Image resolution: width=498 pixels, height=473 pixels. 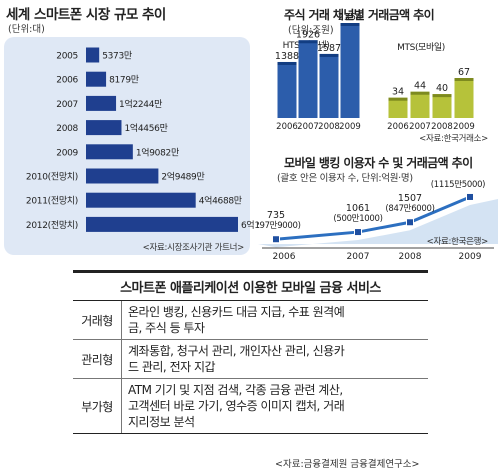 I want to click on description-line: 고객센터 바로 가기, 영수증 이미지 캡처, 거래, so click(x=236, y=406).